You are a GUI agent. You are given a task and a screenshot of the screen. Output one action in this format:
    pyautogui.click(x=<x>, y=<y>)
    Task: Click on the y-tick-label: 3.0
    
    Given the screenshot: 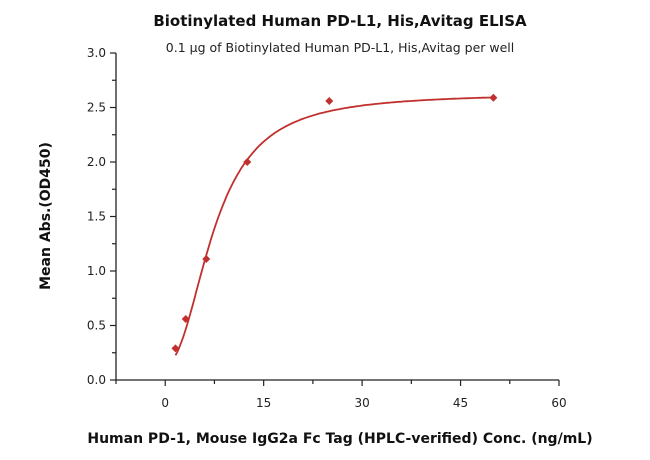 What is the action you would take?
    pyautogui.click(x=96, y=53)
    